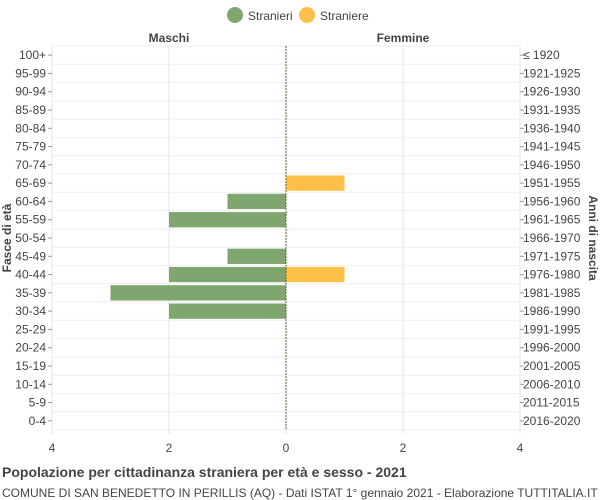 The image size is (600, 500). What do you see at coordinates (552, 147) in the screenshot?
I see `birth-year-label: 1941-1945` at bounding box center [552, 147].